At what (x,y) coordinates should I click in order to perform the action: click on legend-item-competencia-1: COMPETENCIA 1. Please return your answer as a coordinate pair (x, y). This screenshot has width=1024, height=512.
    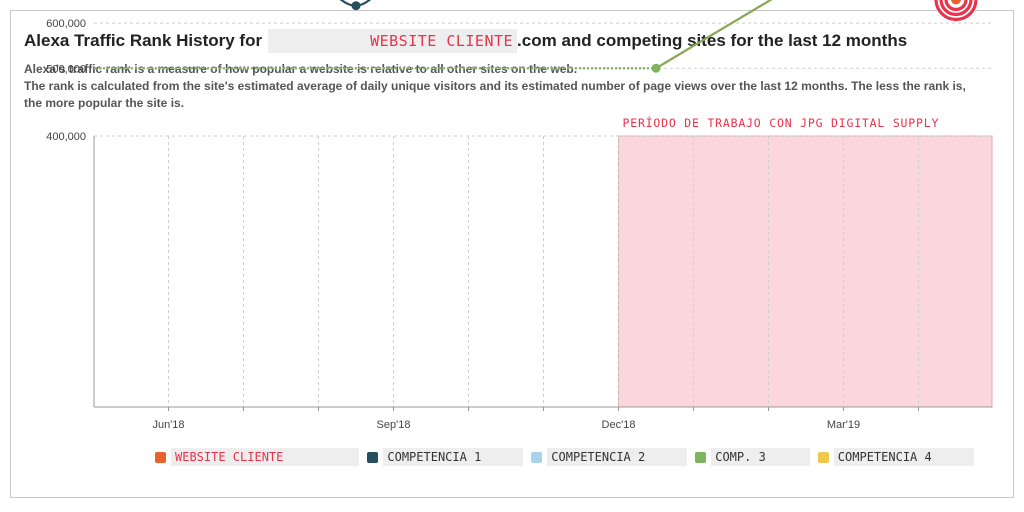
    Looking at the image, I should click on (445, 457).